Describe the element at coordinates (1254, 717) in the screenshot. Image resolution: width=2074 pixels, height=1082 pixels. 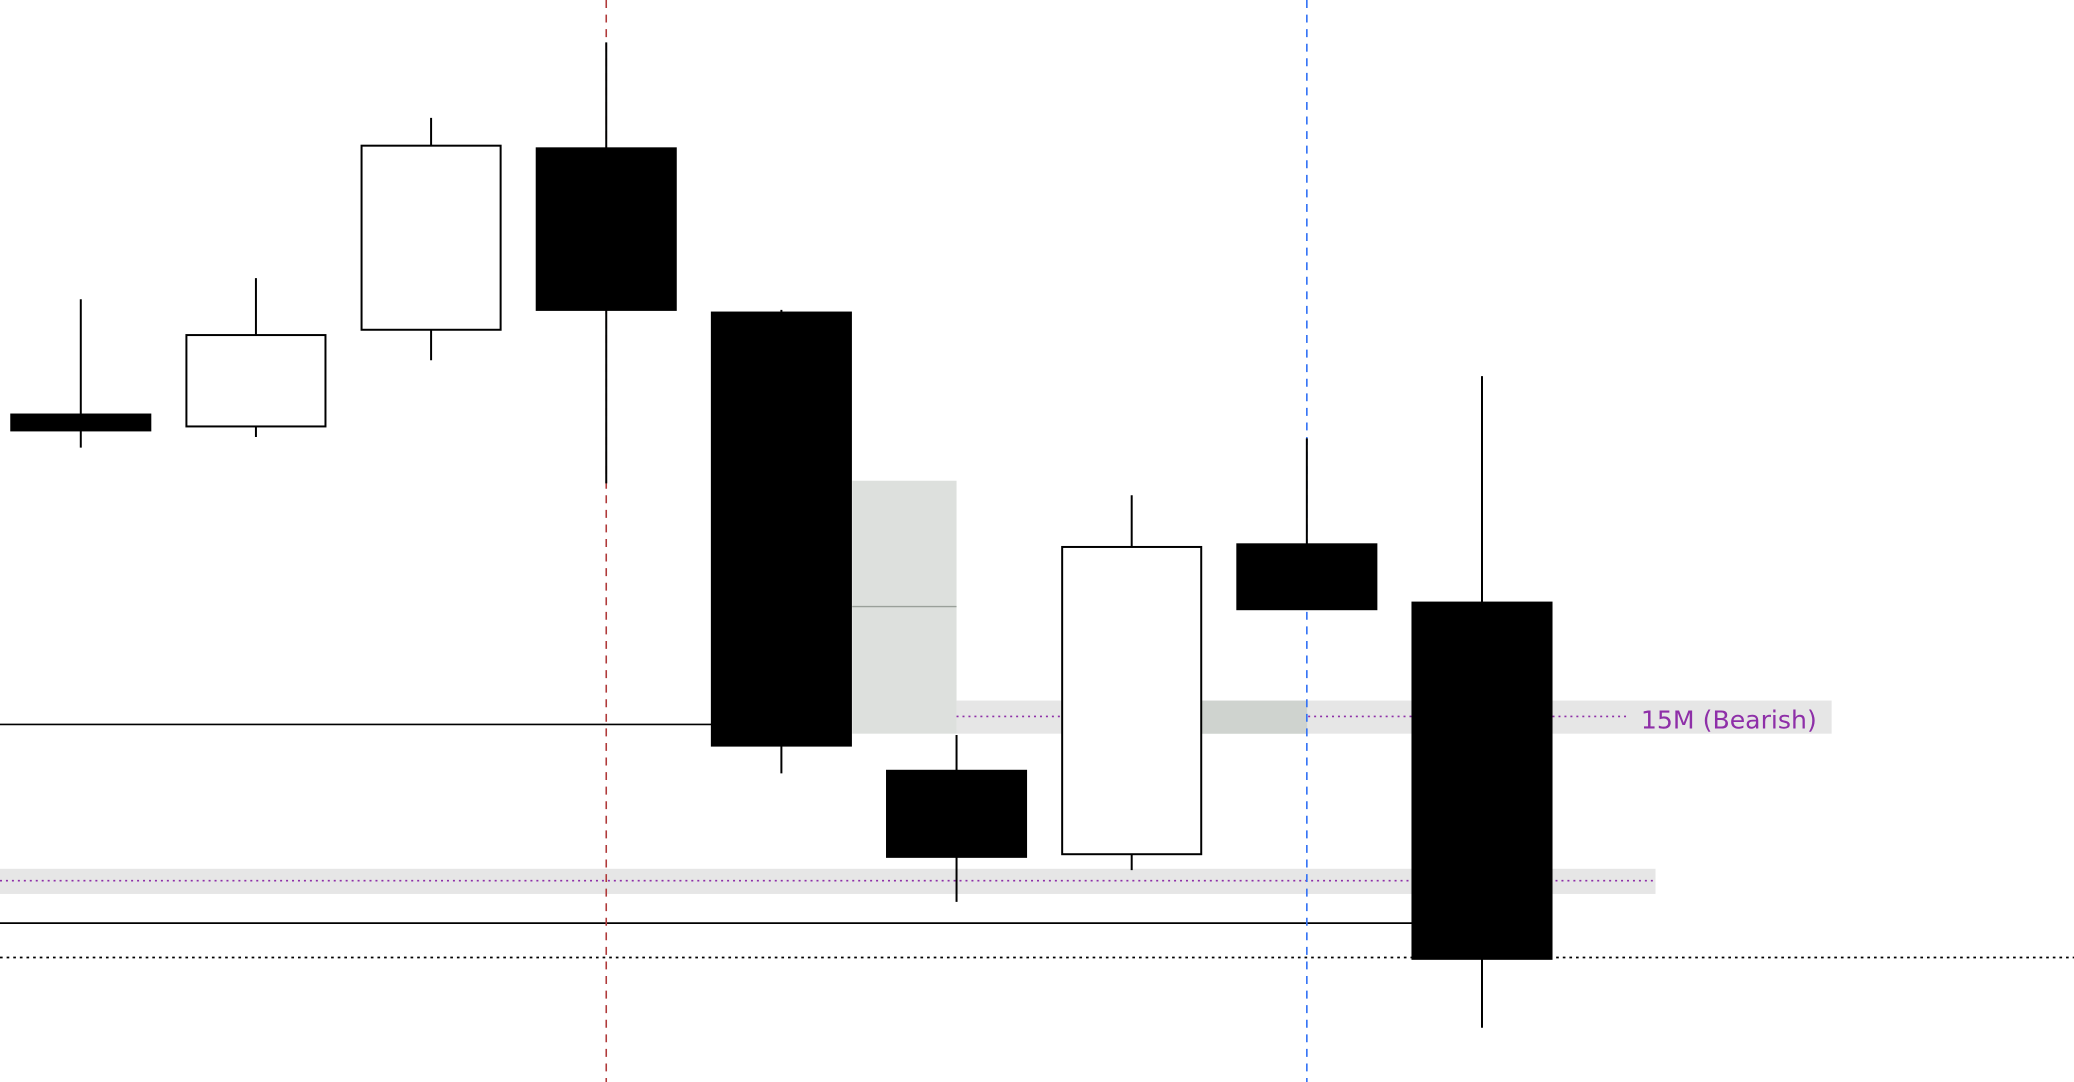
I see `zone-overlap` at that location.